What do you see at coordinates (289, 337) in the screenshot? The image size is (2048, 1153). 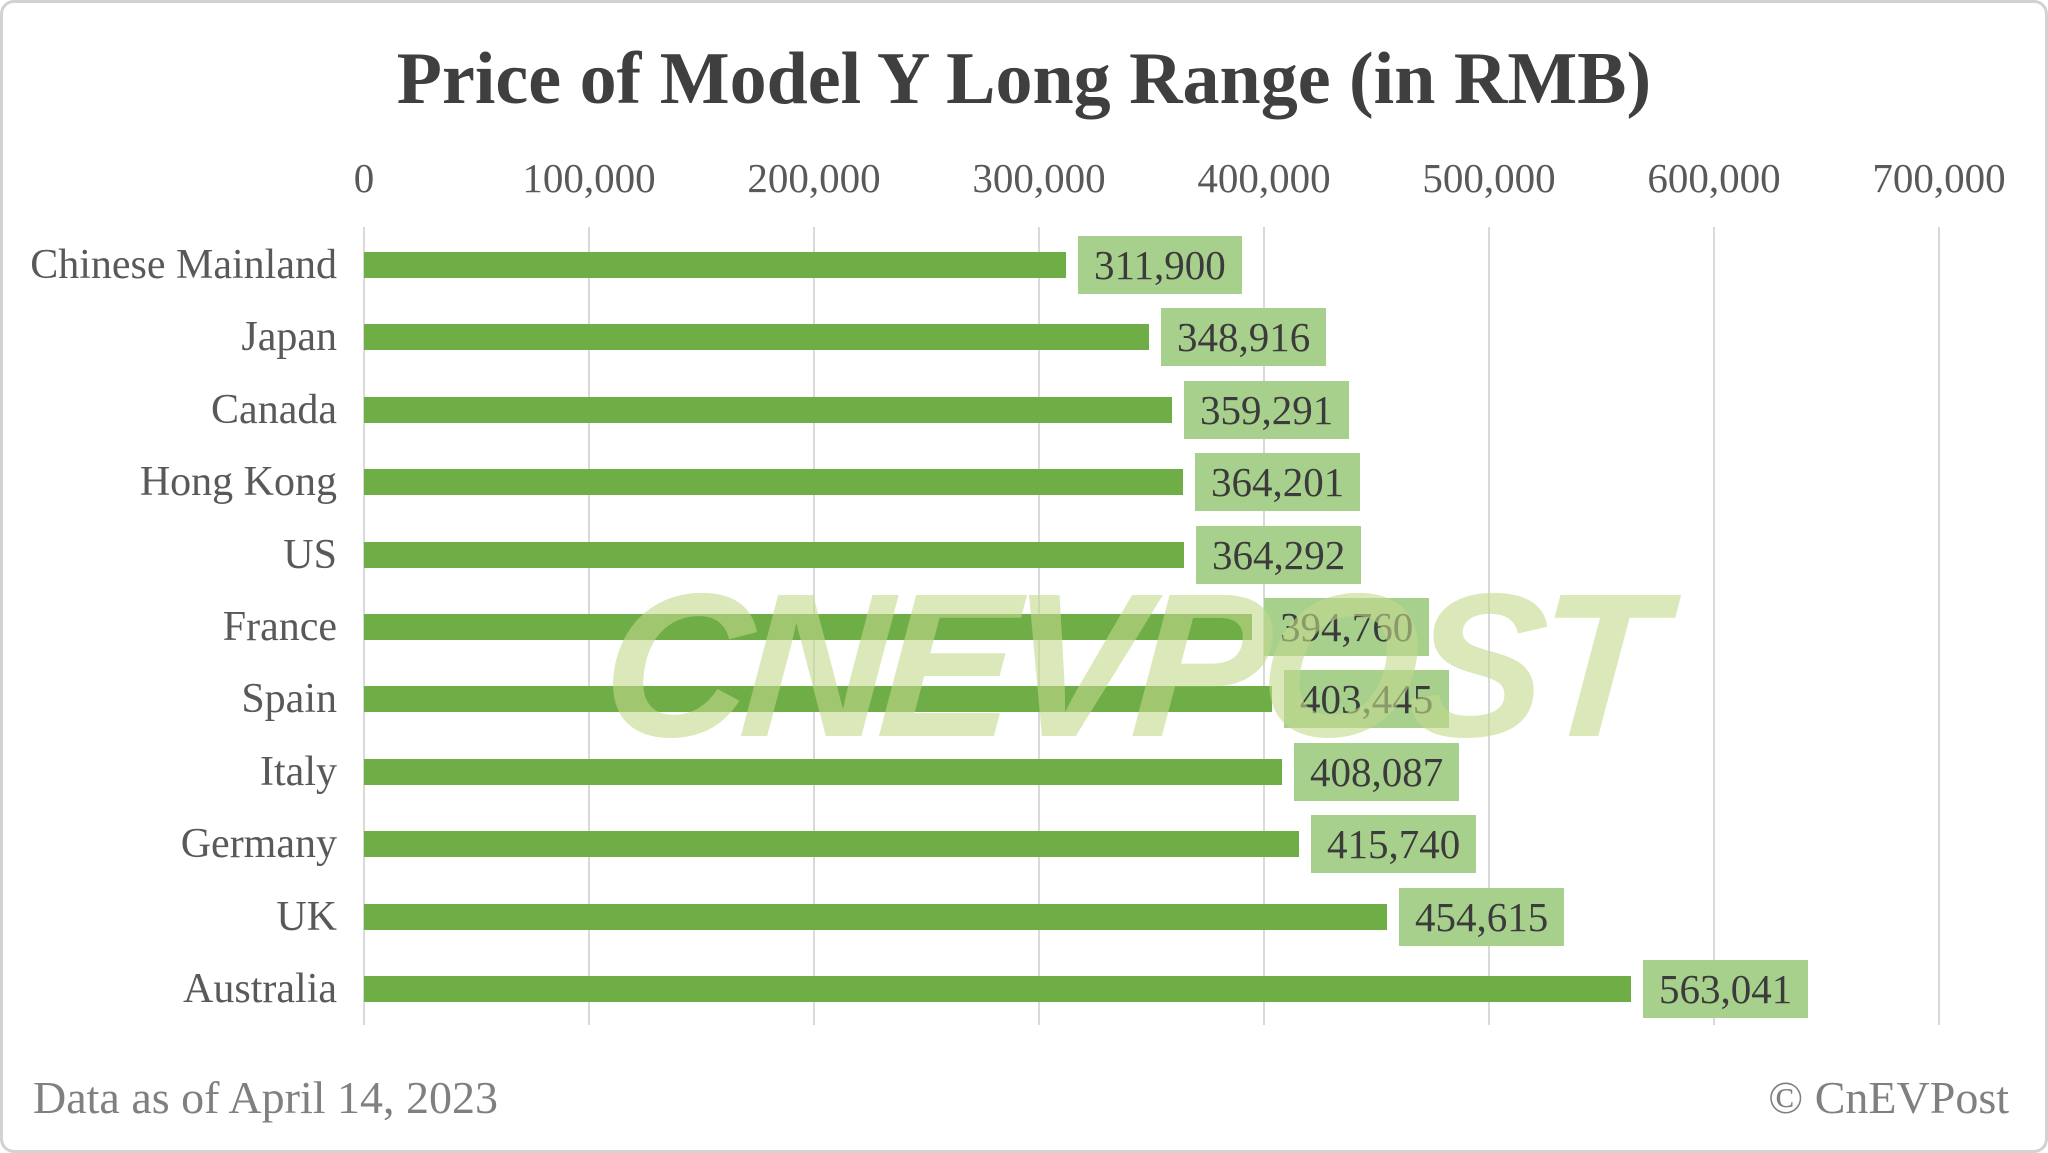 I see `category-label: Japan` at bounding box center [289, 337].